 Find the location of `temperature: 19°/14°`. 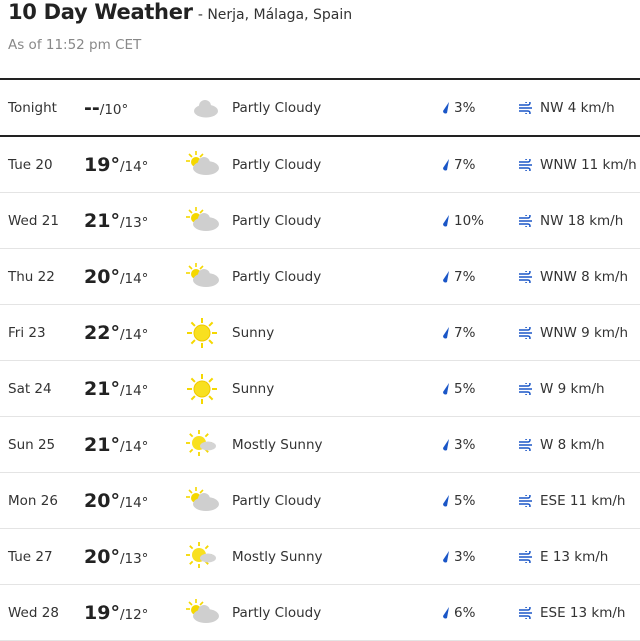

temperature: 19°/14° is located at coordinates (116, 165).